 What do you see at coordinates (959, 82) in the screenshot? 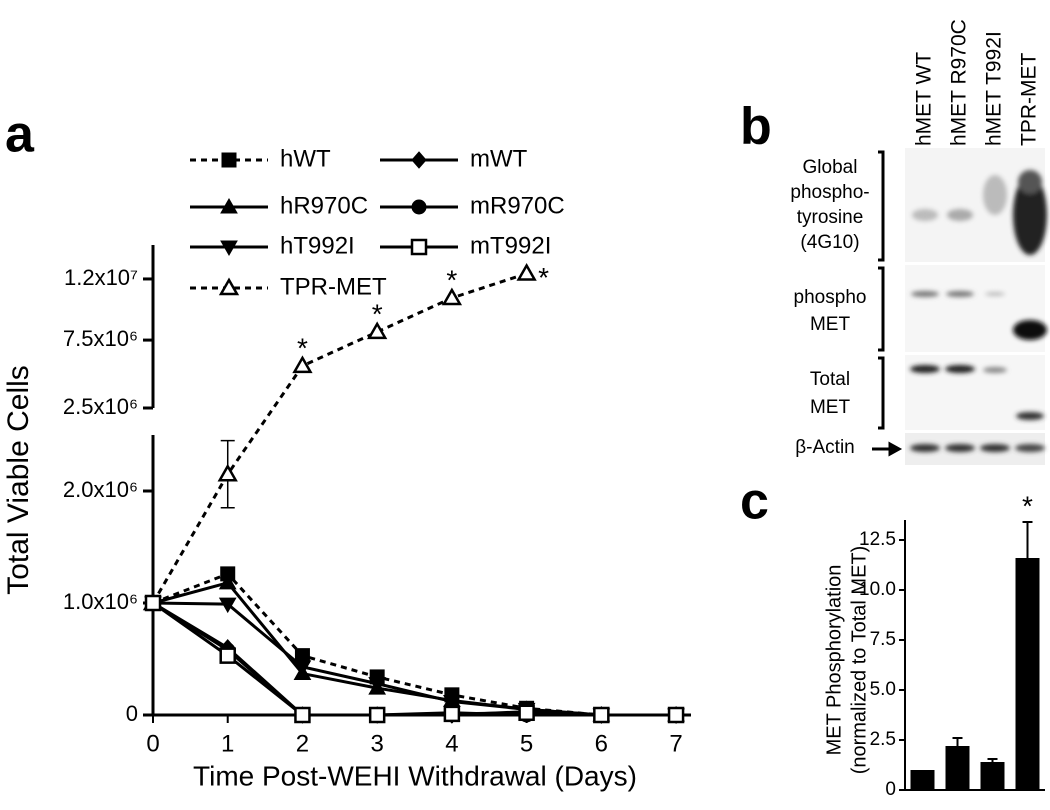
I see `lane-label: hMET R970C` at bounding box center [959, 82].